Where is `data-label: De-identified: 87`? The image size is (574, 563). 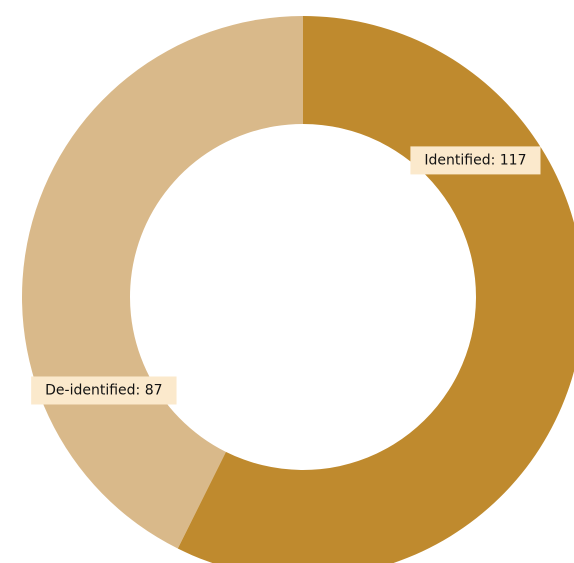 data-label: De-identified: 87 is located at coordinates (103, 390).